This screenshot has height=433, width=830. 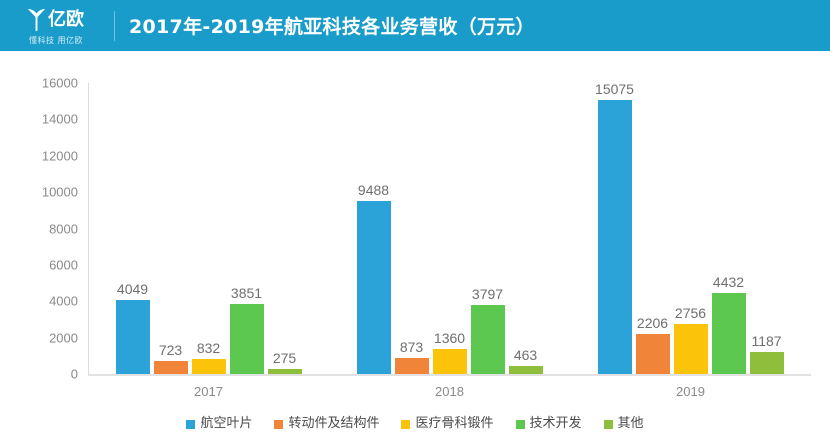 What do you see at coordinates (449, 352) in the screenshot?
I see `bar: 1360` at bounding box center [449, 352].